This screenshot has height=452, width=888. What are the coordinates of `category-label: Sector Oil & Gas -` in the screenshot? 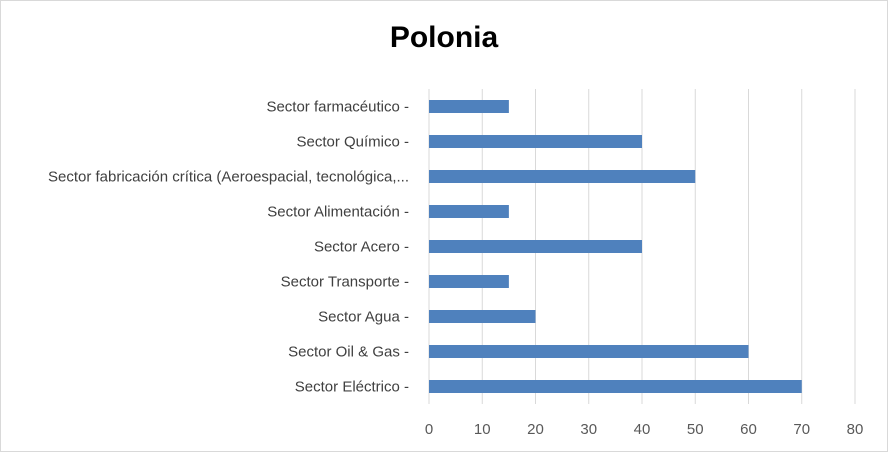 It's located at (348, 352).